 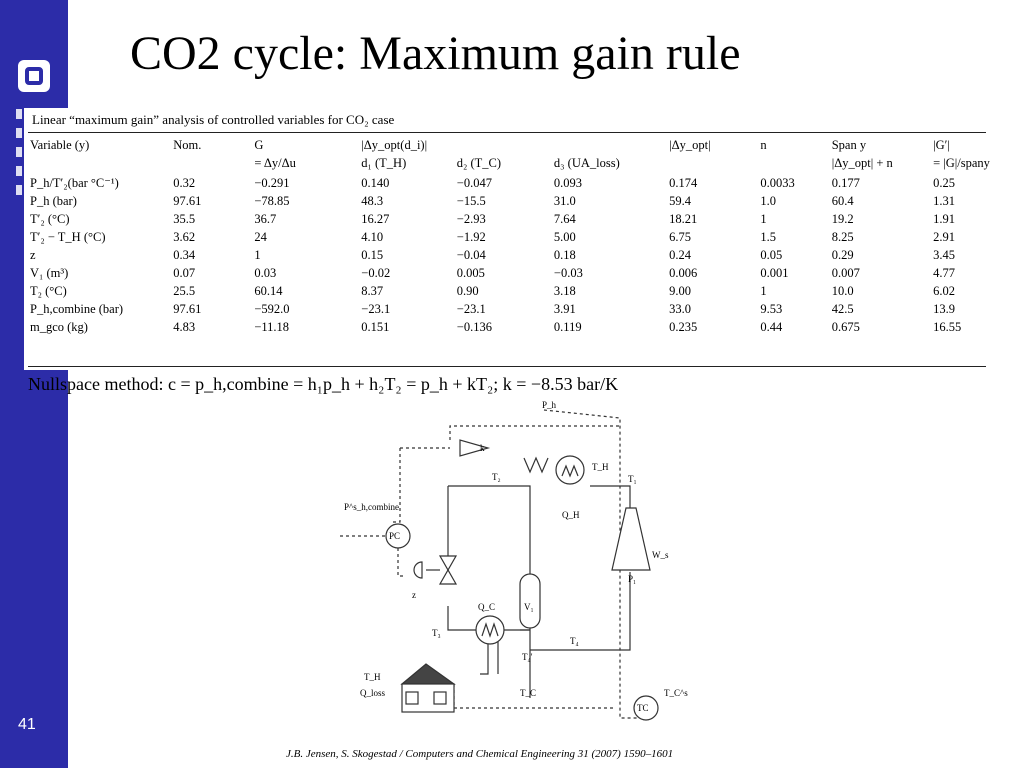 I want to click on cell: 3.91, so click(x=564, y=308).